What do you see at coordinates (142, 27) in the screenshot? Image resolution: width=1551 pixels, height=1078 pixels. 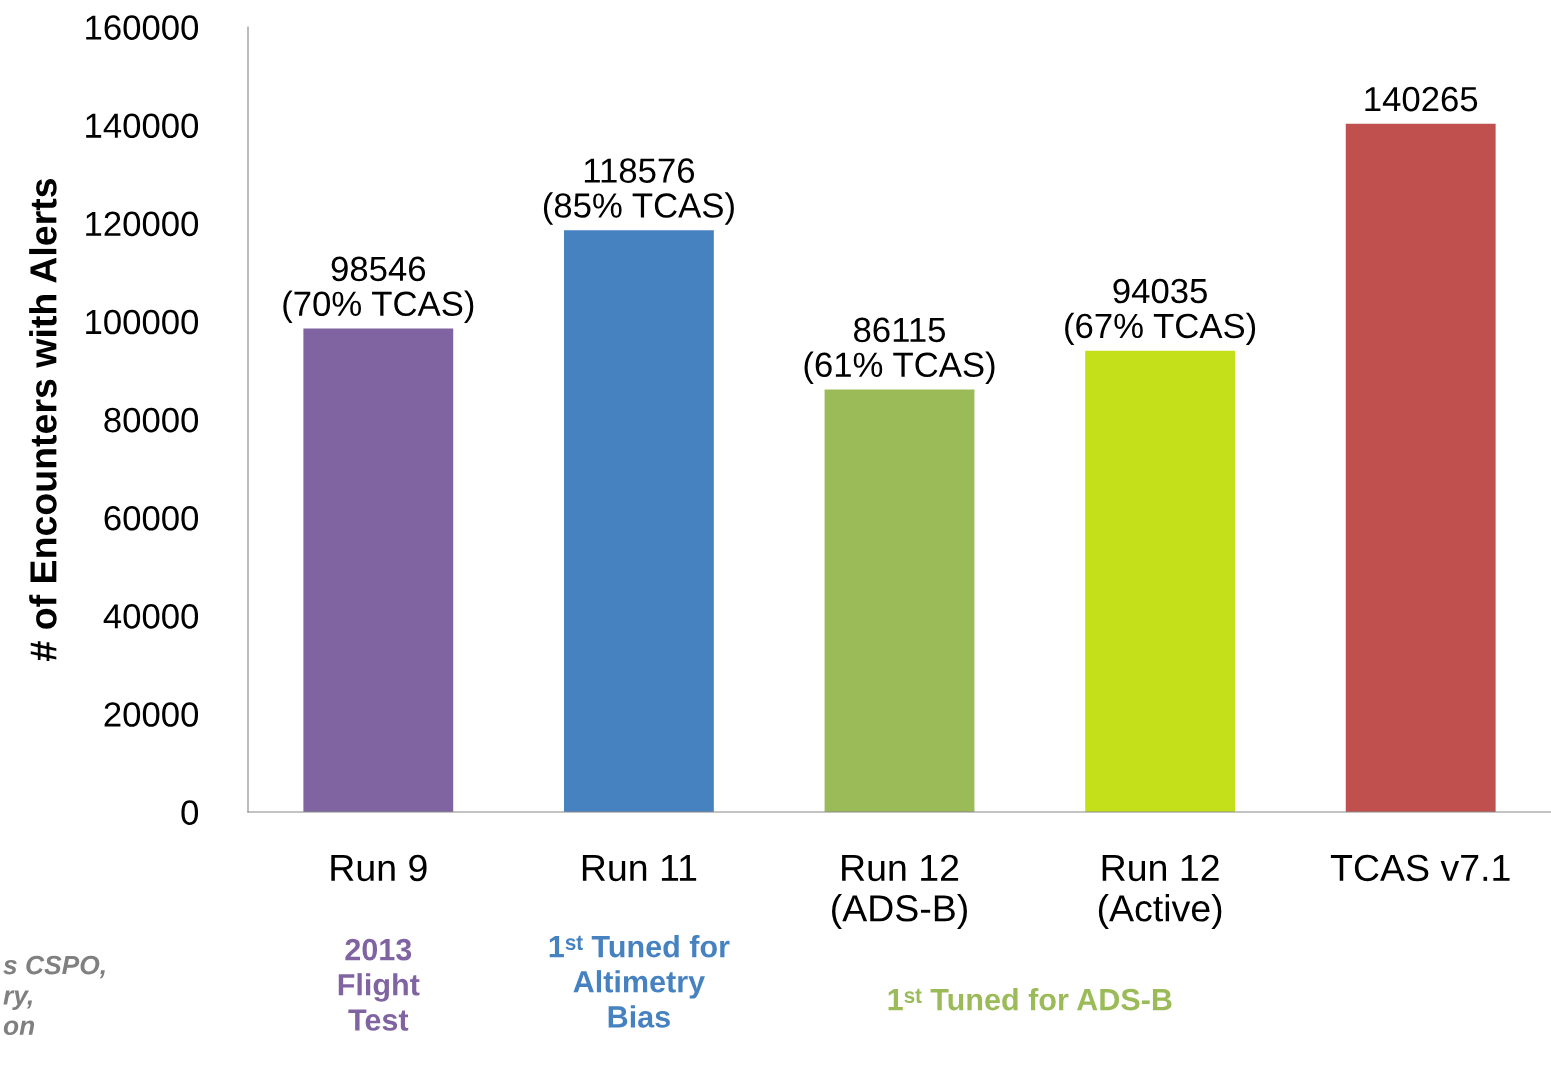 I see `y-tick-label: 160000` at bounding box center [142, 27].